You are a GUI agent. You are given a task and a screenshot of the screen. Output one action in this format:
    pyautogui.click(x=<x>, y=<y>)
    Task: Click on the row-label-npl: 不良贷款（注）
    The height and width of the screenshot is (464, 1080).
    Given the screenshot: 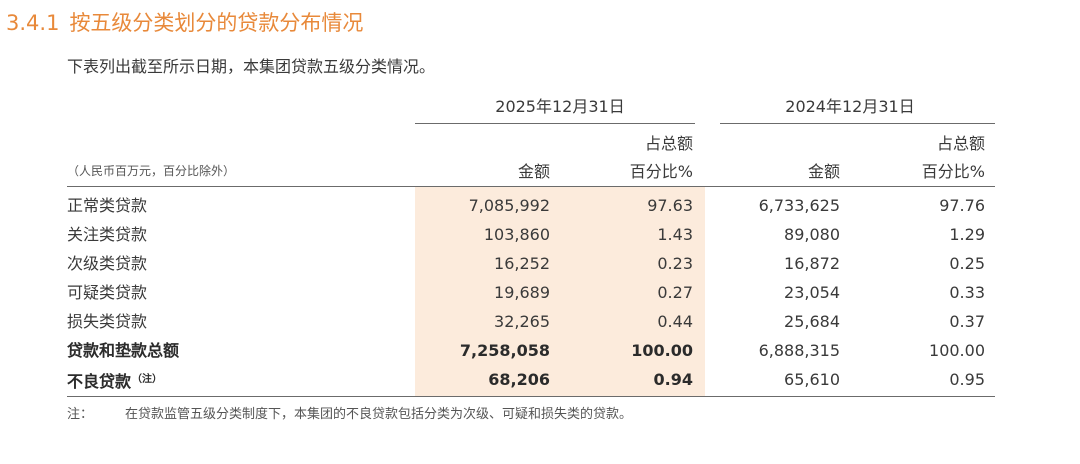 What is the action you would take?
    pyautogui.click(x=114, y=379)
    